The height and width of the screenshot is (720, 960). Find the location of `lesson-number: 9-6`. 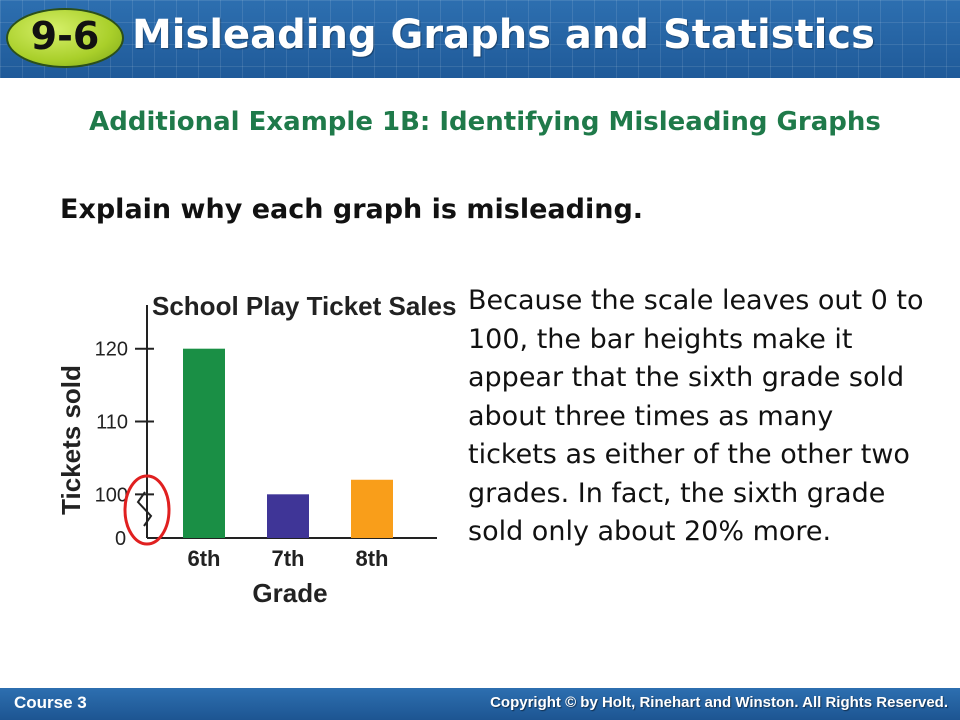

lesson-number: 9-6 is located at coordinates (65, 36).